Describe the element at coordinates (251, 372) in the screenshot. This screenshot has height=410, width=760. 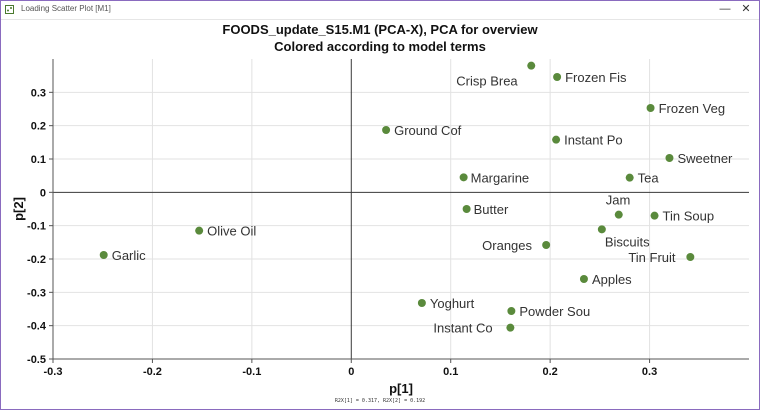
I see `x-tick-label: -0.1` at that location.